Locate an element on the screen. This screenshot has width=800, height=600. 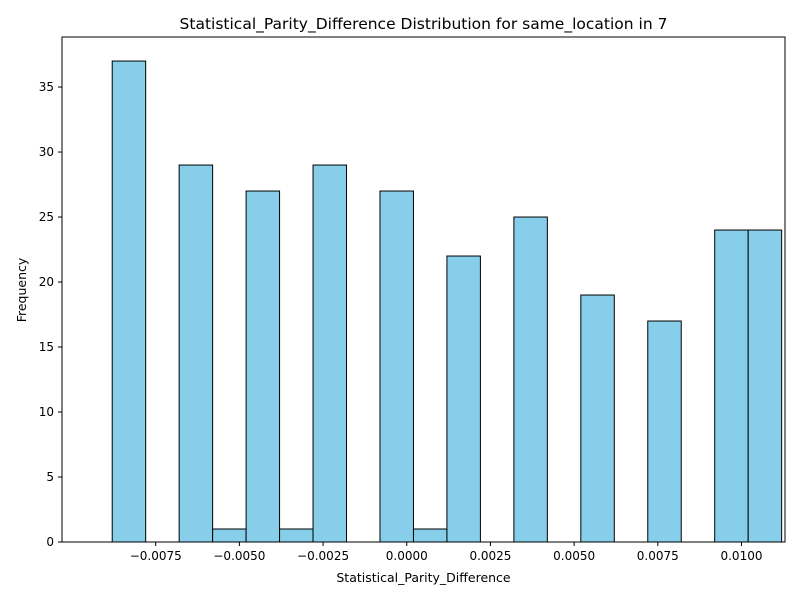
x-tick-label: −0.0025 is located at coordinates (323, 556).